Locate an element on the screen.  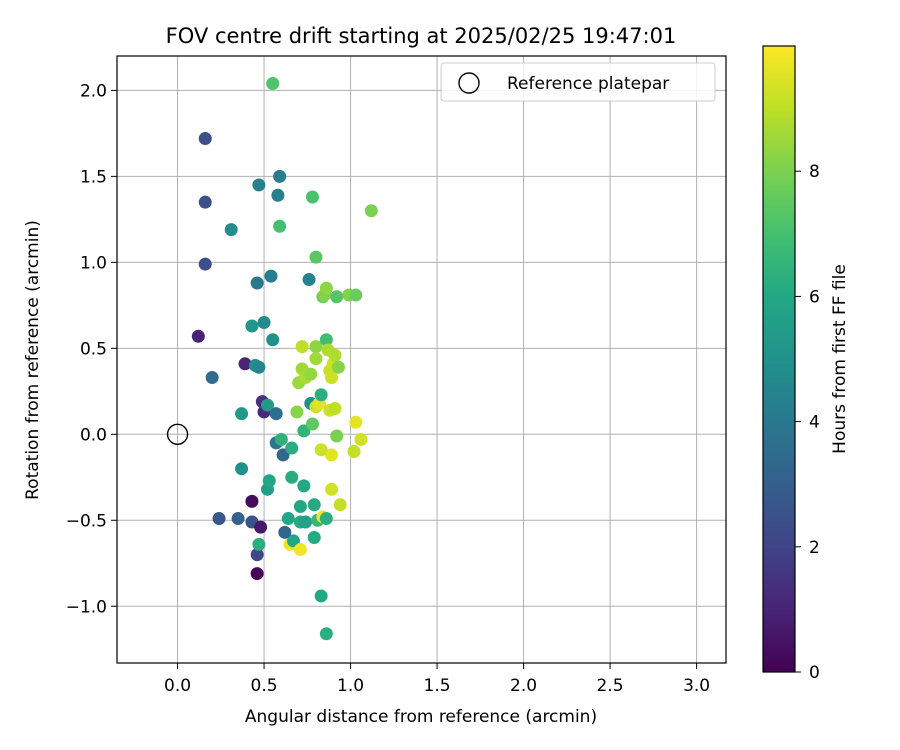
x-tick-label: 2.0 is located at coordinates (523, 686).